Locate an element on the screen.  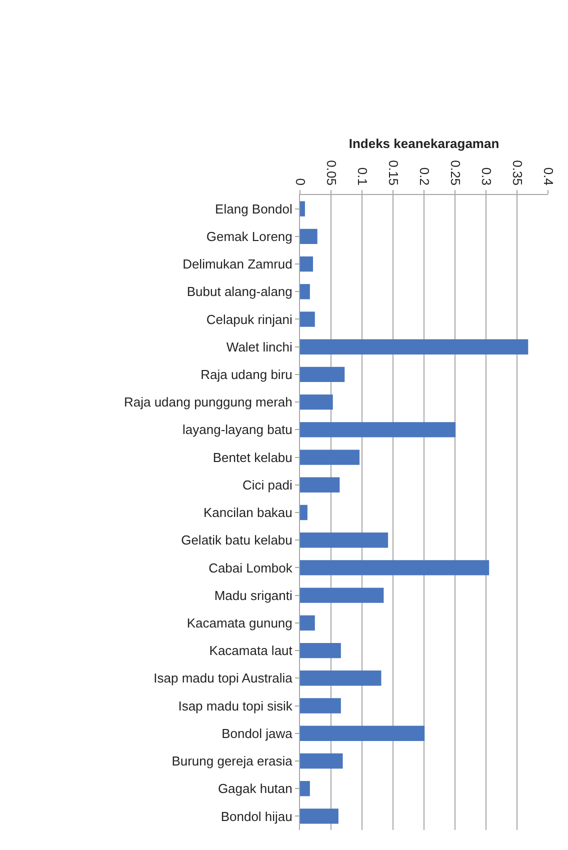
y-tick-label: Madu sriganti is located at coordinates (253, 595).